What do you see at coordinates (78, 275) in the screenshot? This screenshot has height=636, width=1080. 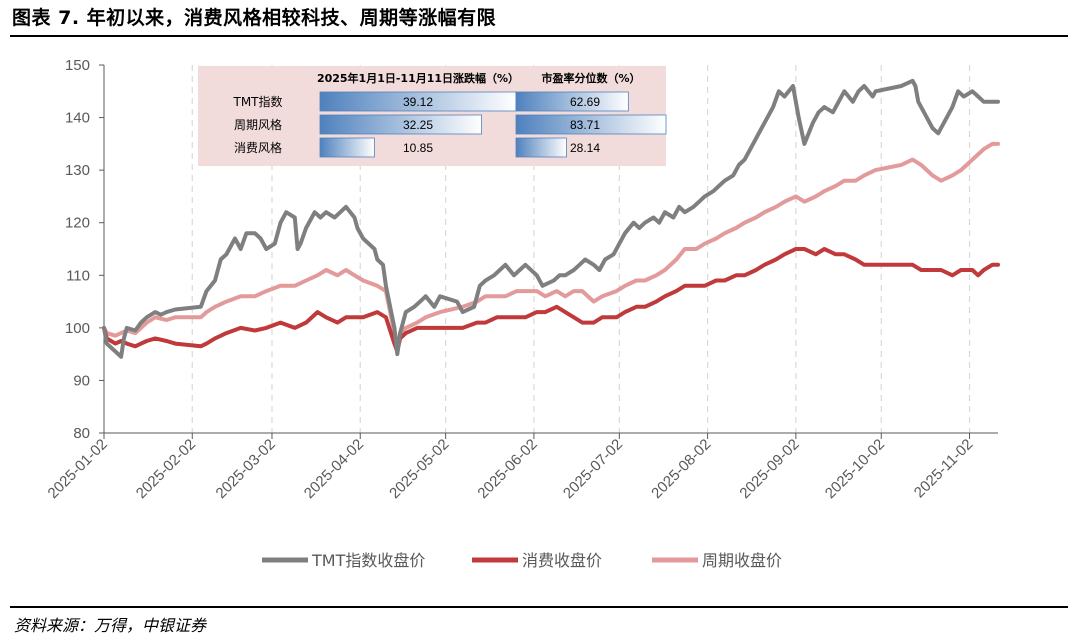 I see `y-tick-label: 110` at bounding box center [78, 275].